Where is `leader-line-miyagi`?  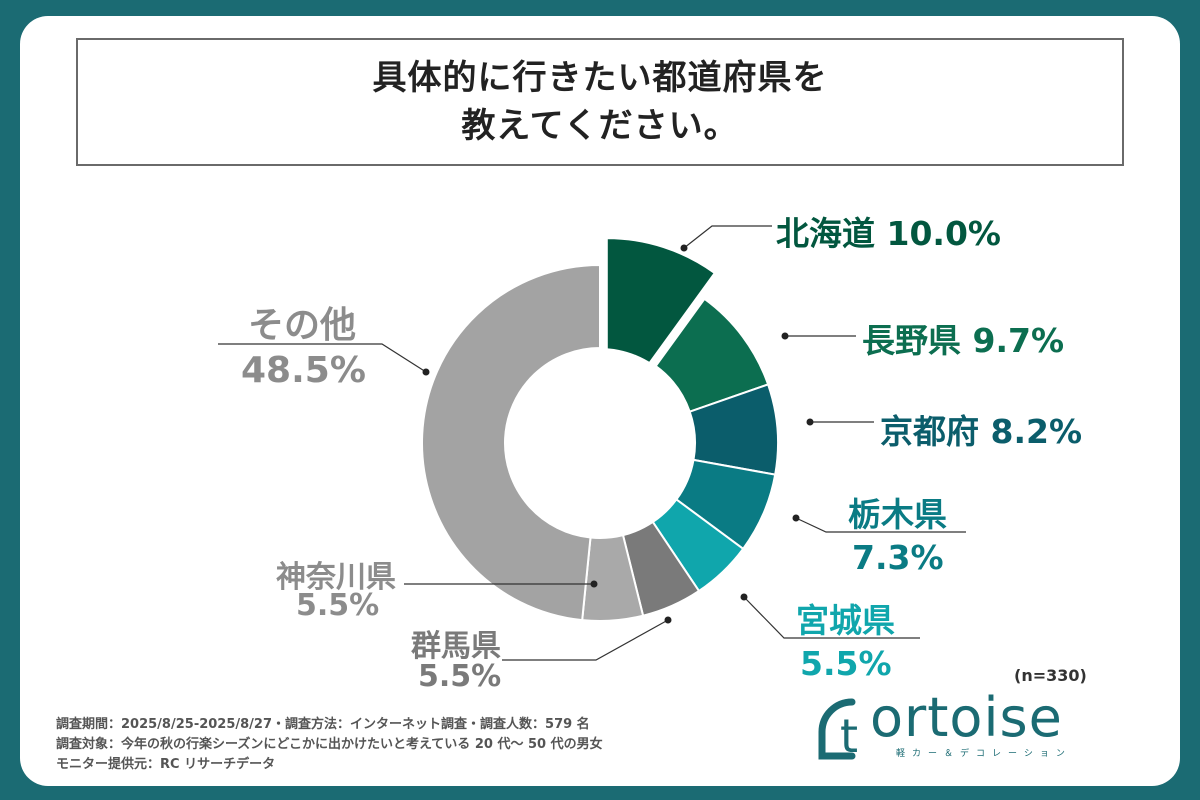
leader-line-miyagi is located at coordinates (831, 617).